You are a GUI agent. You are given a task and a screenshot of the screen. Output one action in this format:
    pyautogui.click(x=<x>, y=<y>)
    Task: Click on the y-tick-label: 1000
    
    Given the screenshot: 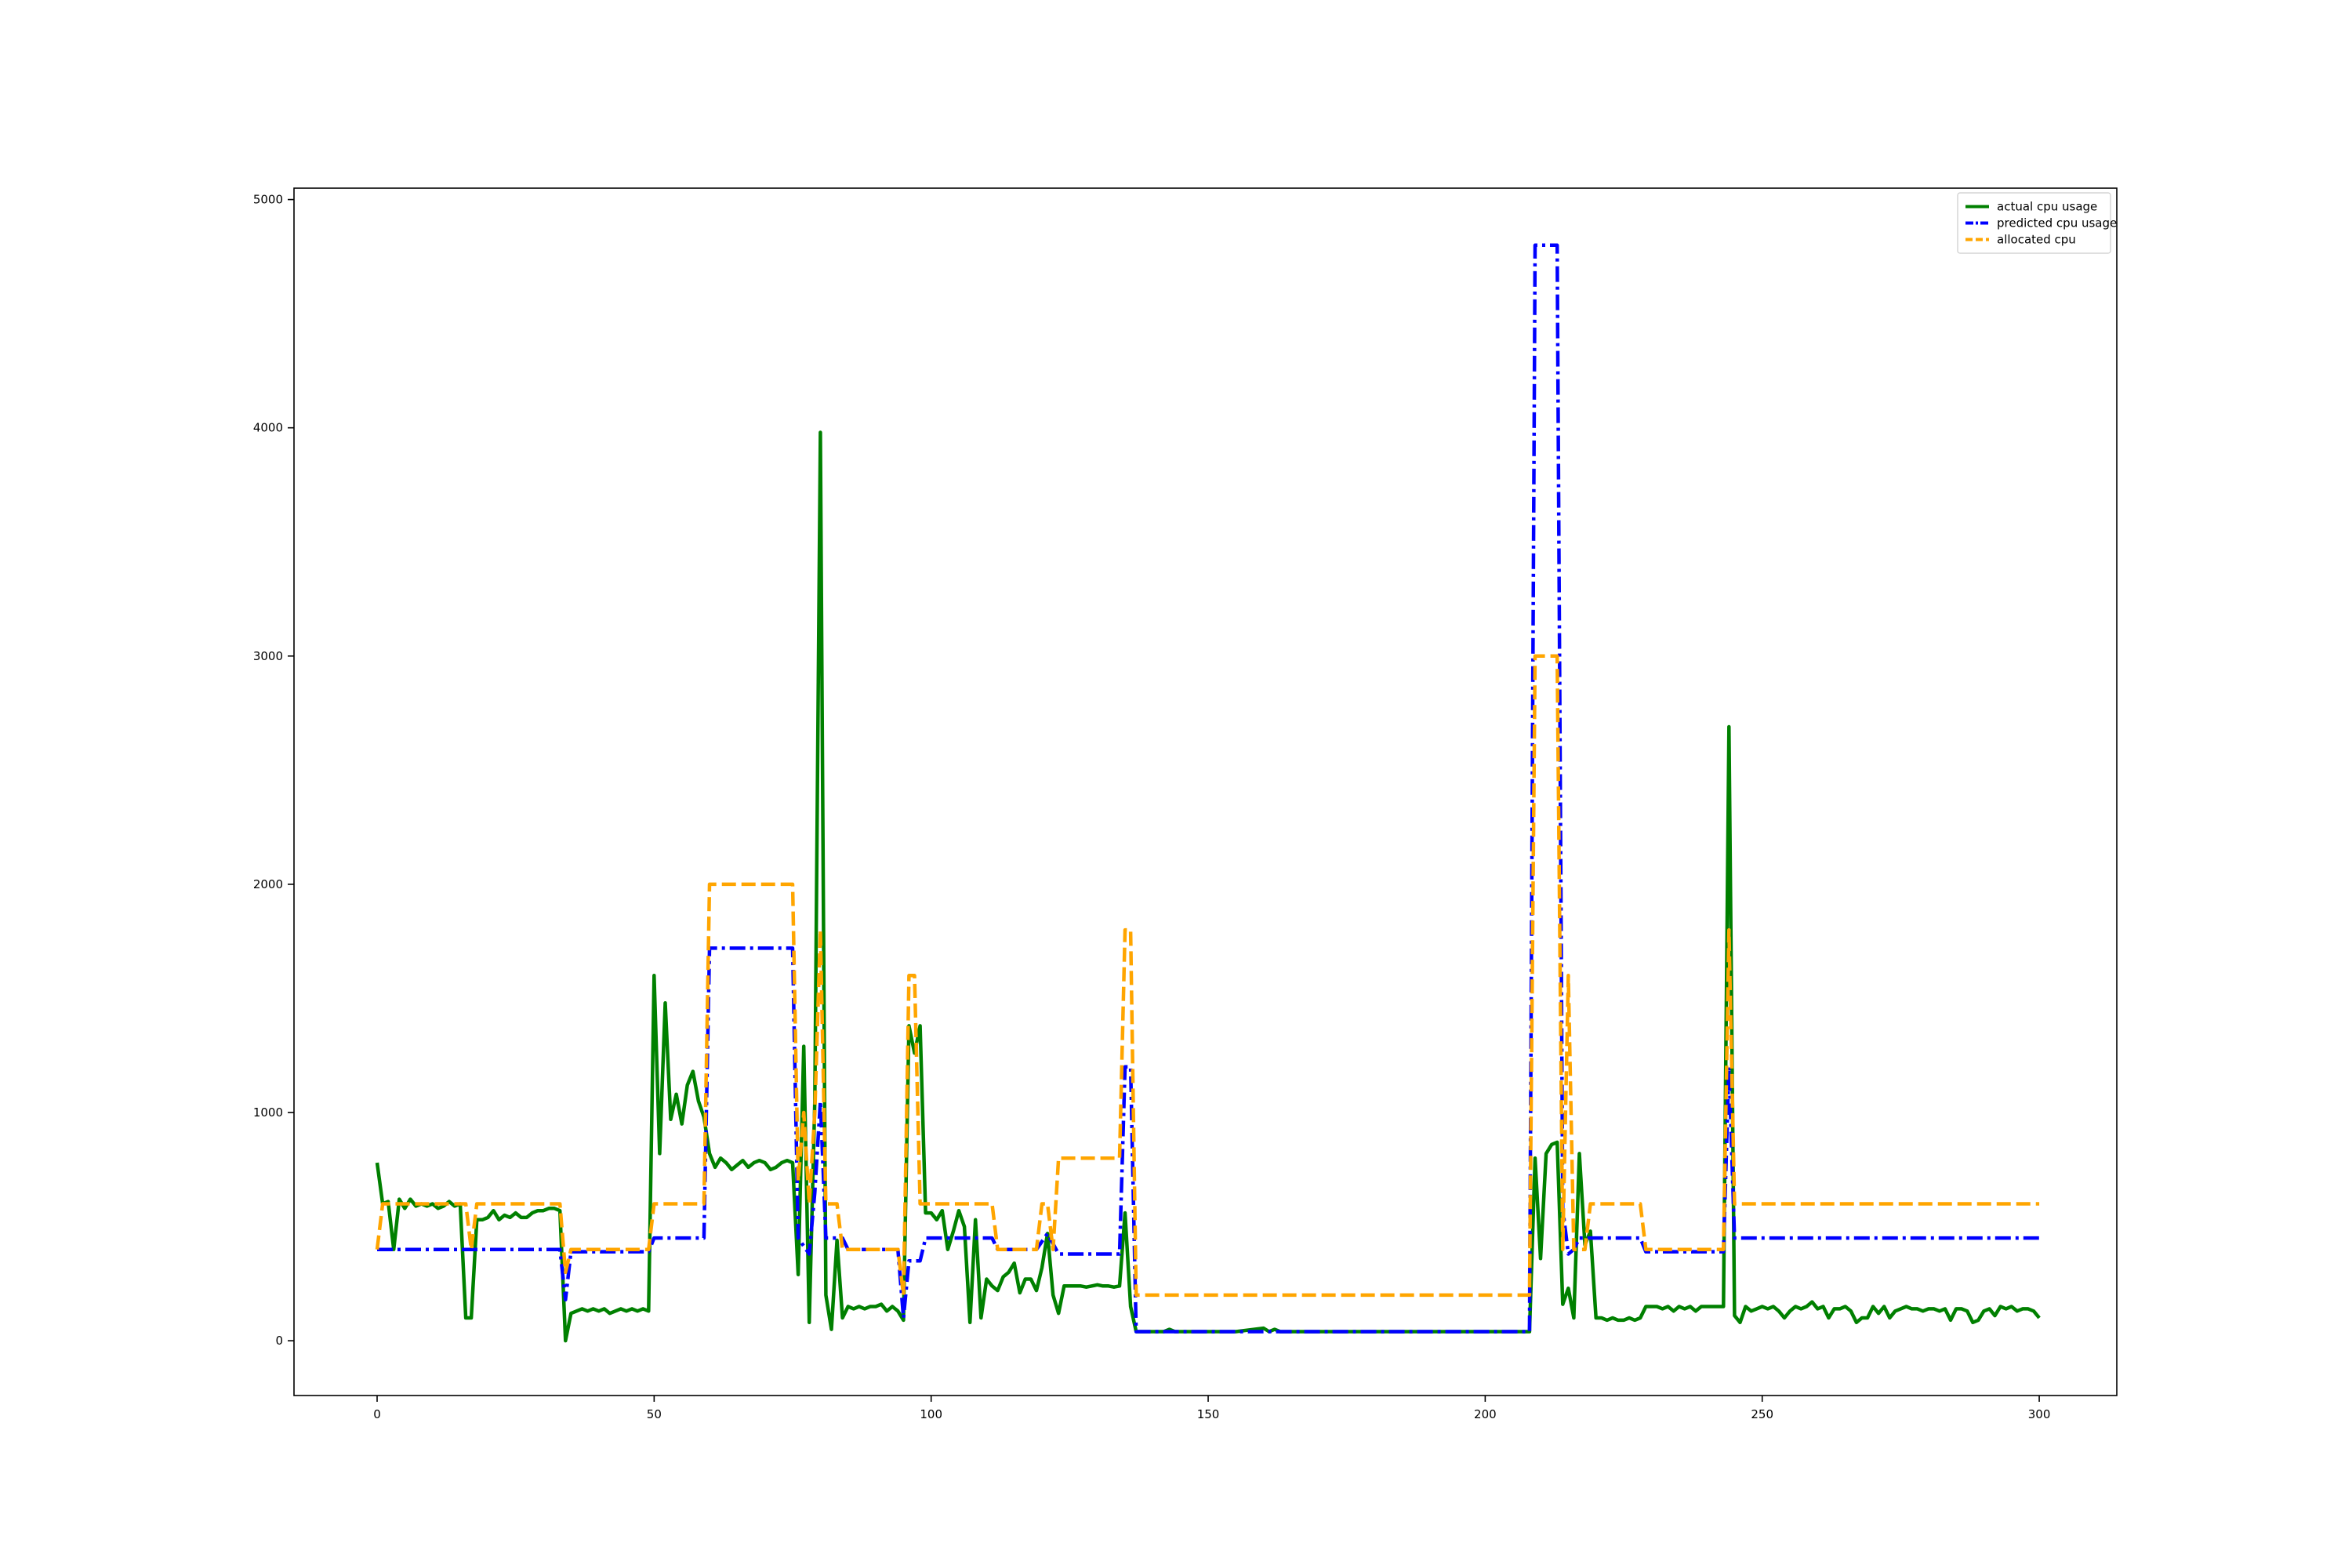 What is the action you would take?
    pyautogui.click(x=268, y=1112)
    